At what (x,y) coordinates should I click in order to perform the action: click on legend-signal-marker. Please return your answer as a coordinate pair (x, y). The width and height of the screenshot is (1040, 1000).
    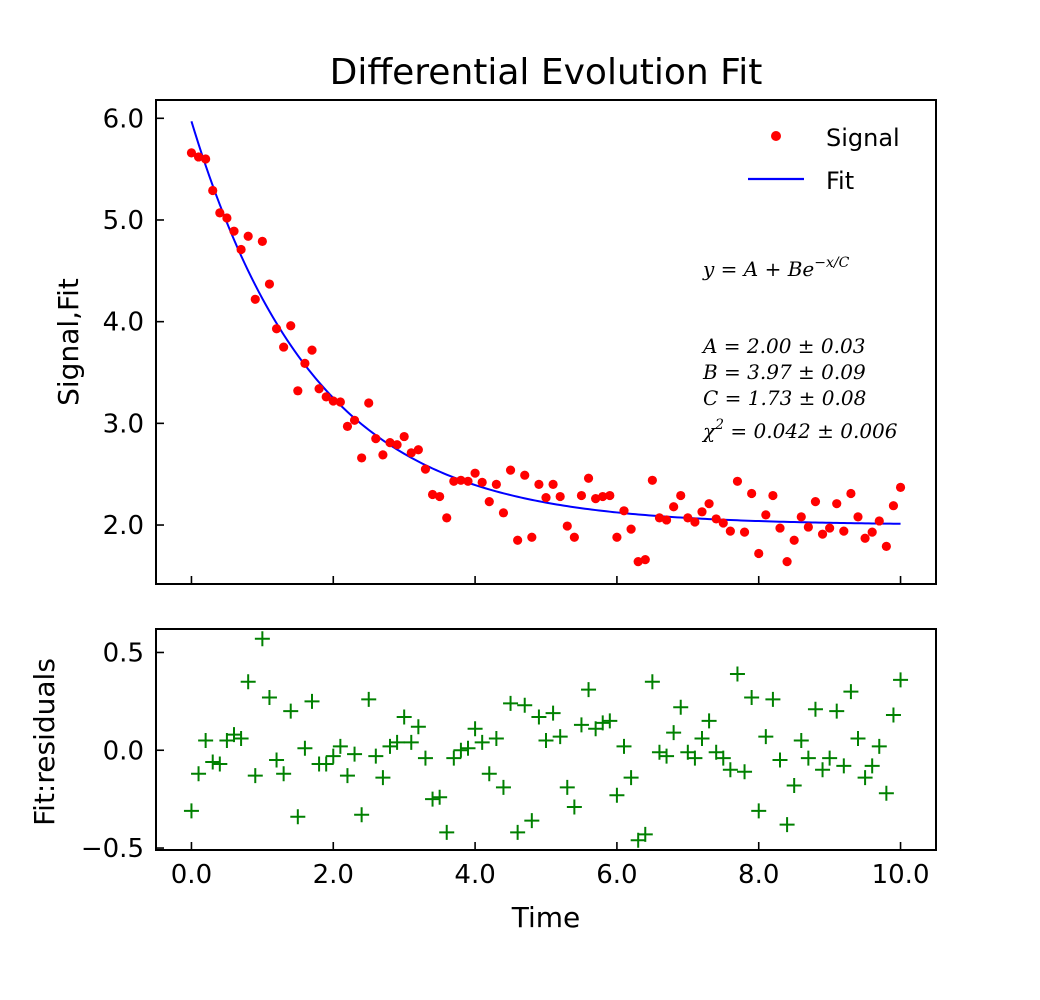
    Looking at the image, I should click on (776, 136).